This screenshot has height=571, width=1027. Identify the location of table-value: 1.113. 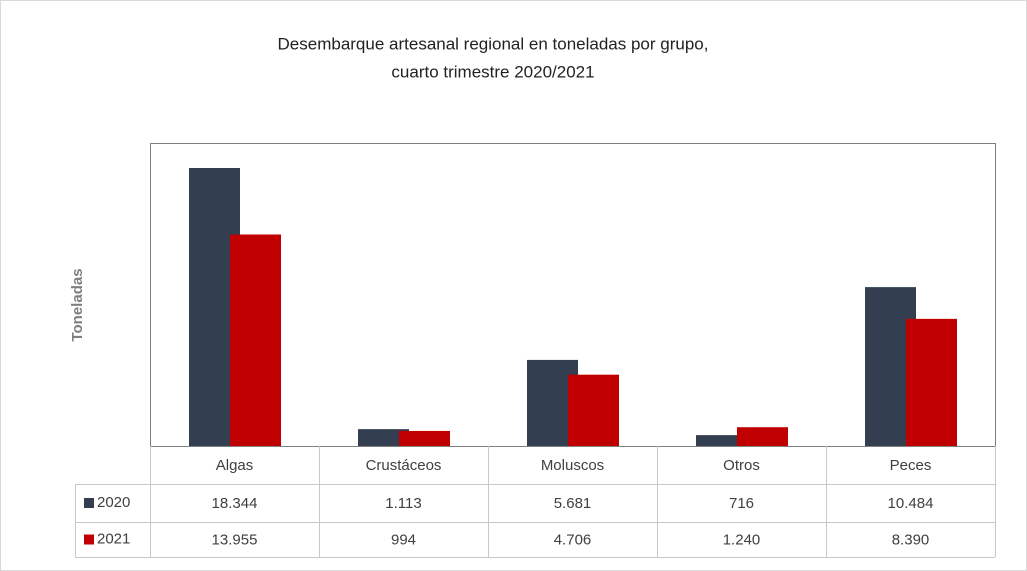
(403, 503).